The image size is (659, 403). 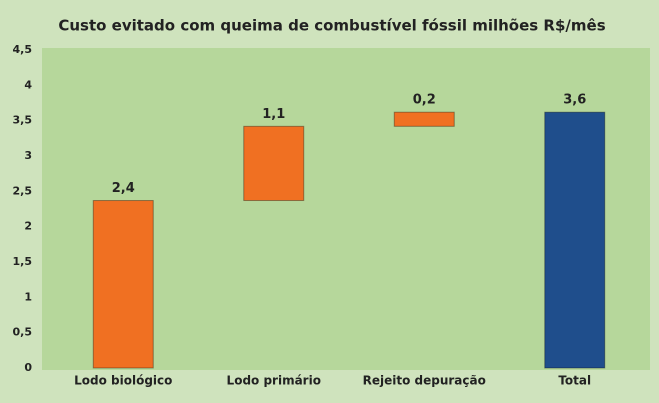 I want to click on x-tick-label: Total, so click(x=574, y=381).